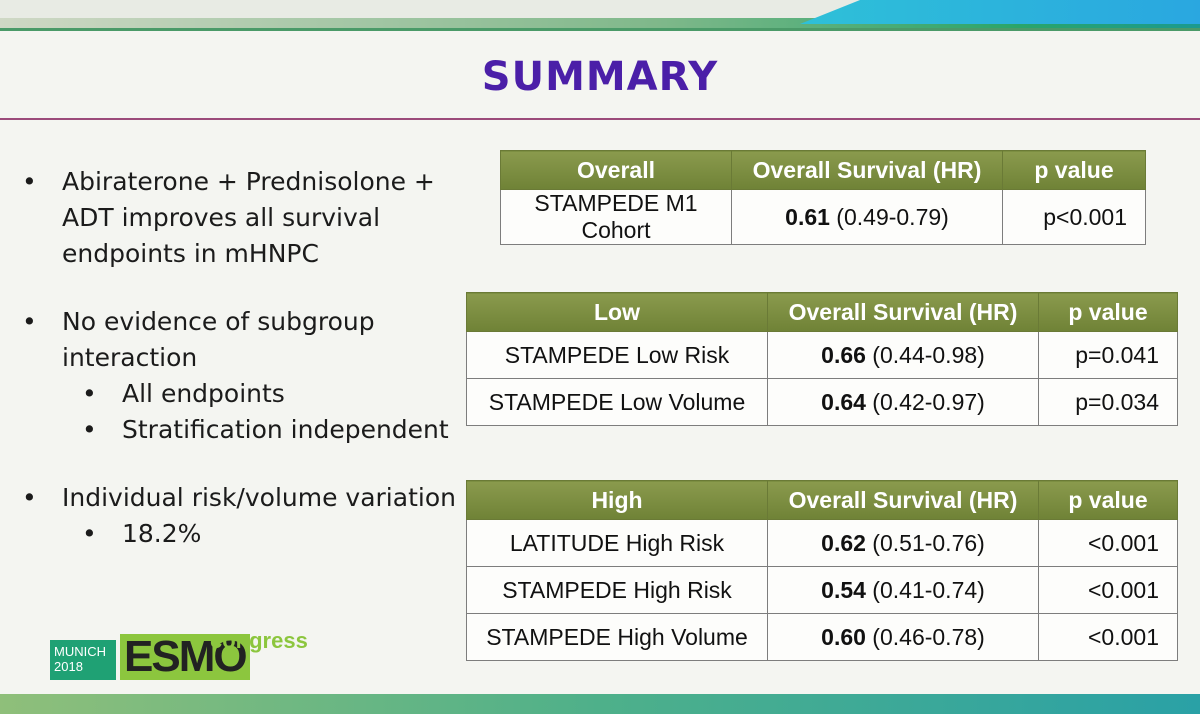  I want to click on cohort-name: STAMPEDE Low Risk, so click(617, 355).